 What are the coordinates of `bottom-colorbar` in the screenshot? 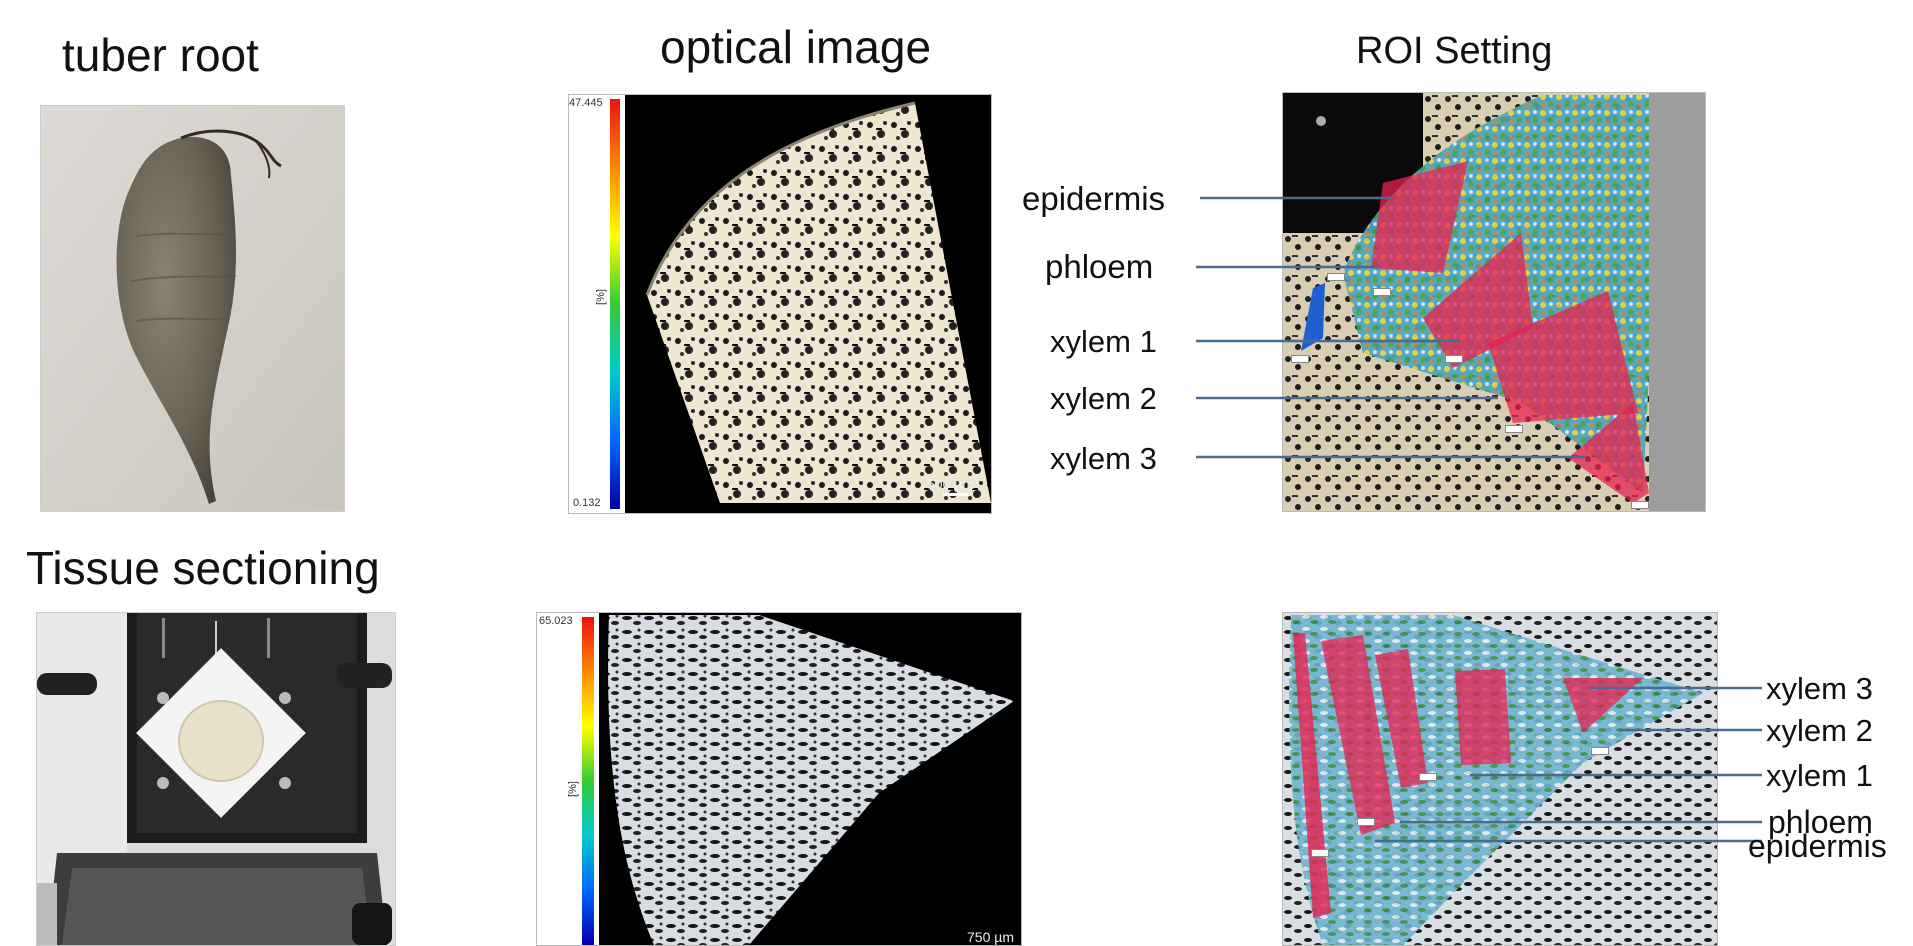 It's located at (588, 781).